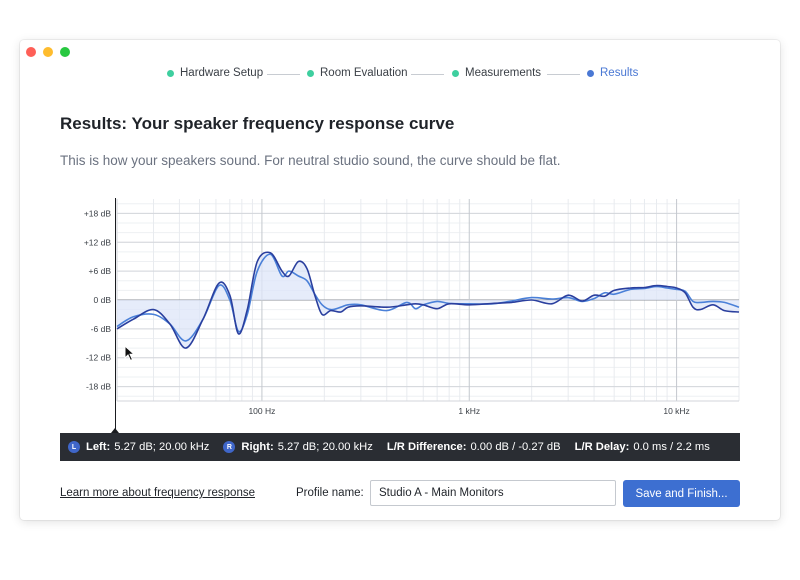 This screenshot has height=580, width=800. What do you see at coordinates (65, 52) in the screenshot?
I see `zoom-window-button` at bounding box center [65, 52].